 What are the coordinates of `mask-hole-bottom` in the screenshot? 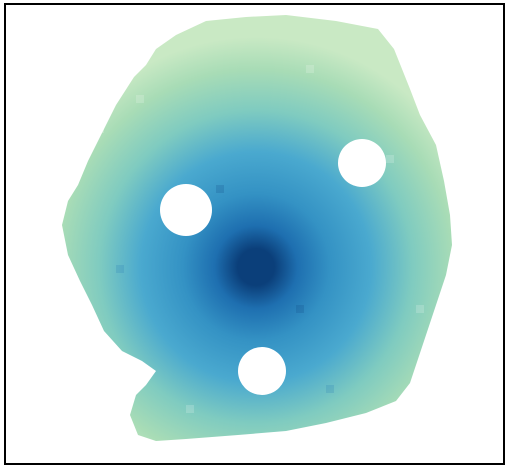 It's located at (262, 371).